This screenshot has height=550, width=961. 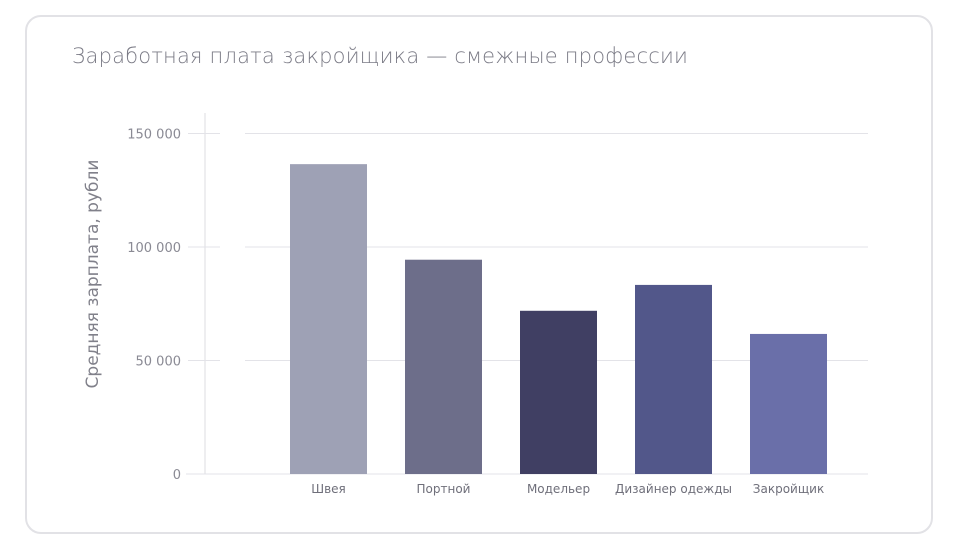 What do you see at coordinates (558, 489) in the screenshot?
I see `x-tick-label: Модельер` at bounding box center [558, 489].